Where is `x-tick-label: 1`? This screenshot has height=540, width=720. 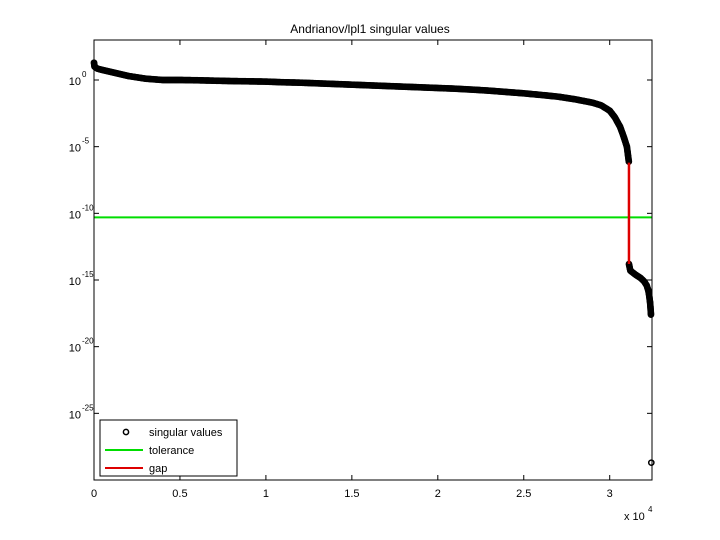
x-tick-label: 1 is located at coordinates (266, 494).